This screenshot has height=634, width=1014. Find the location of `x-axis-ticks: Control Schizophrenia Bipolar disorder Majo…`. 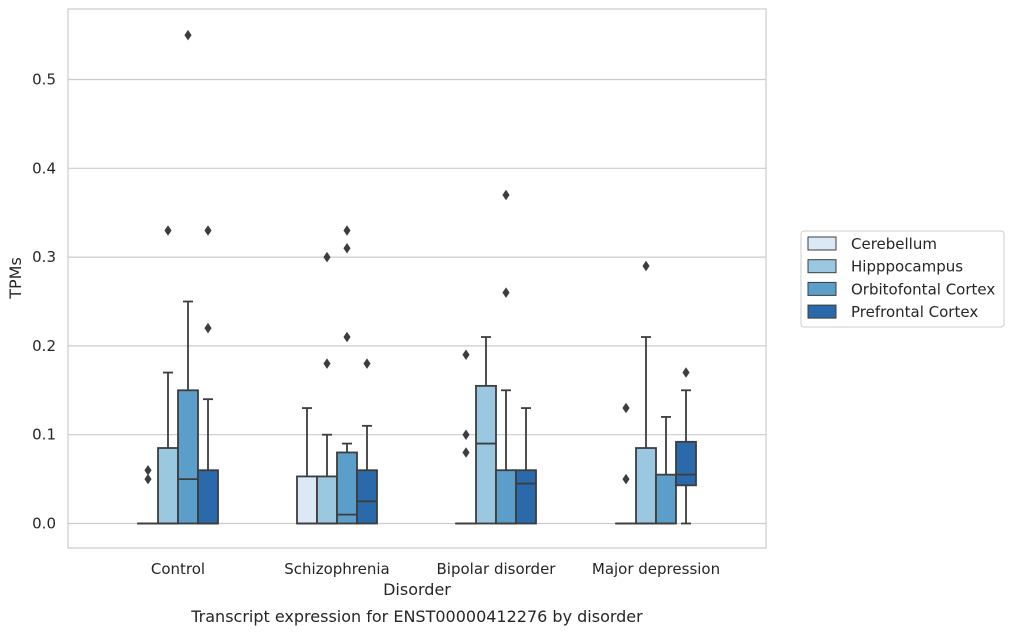

x-axis-ticks: Control Schizophrenia Bipolar disorder Majo… is located at coordinates (435, 569).